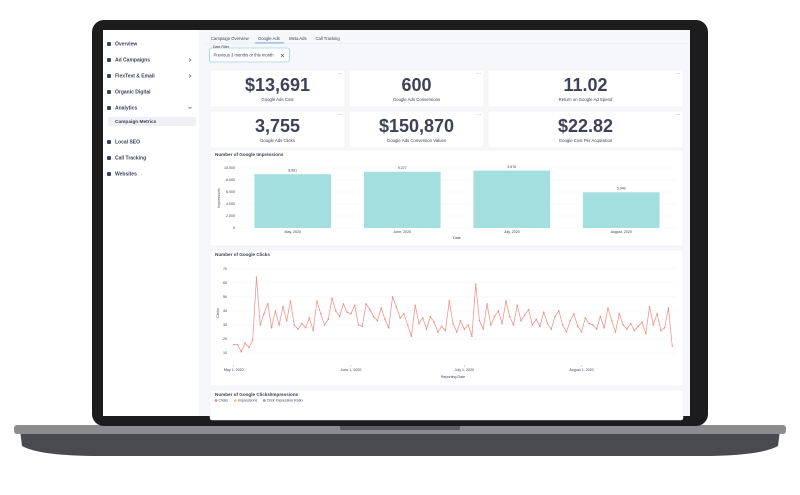  I want to click on date-filter, so click(249, 55).